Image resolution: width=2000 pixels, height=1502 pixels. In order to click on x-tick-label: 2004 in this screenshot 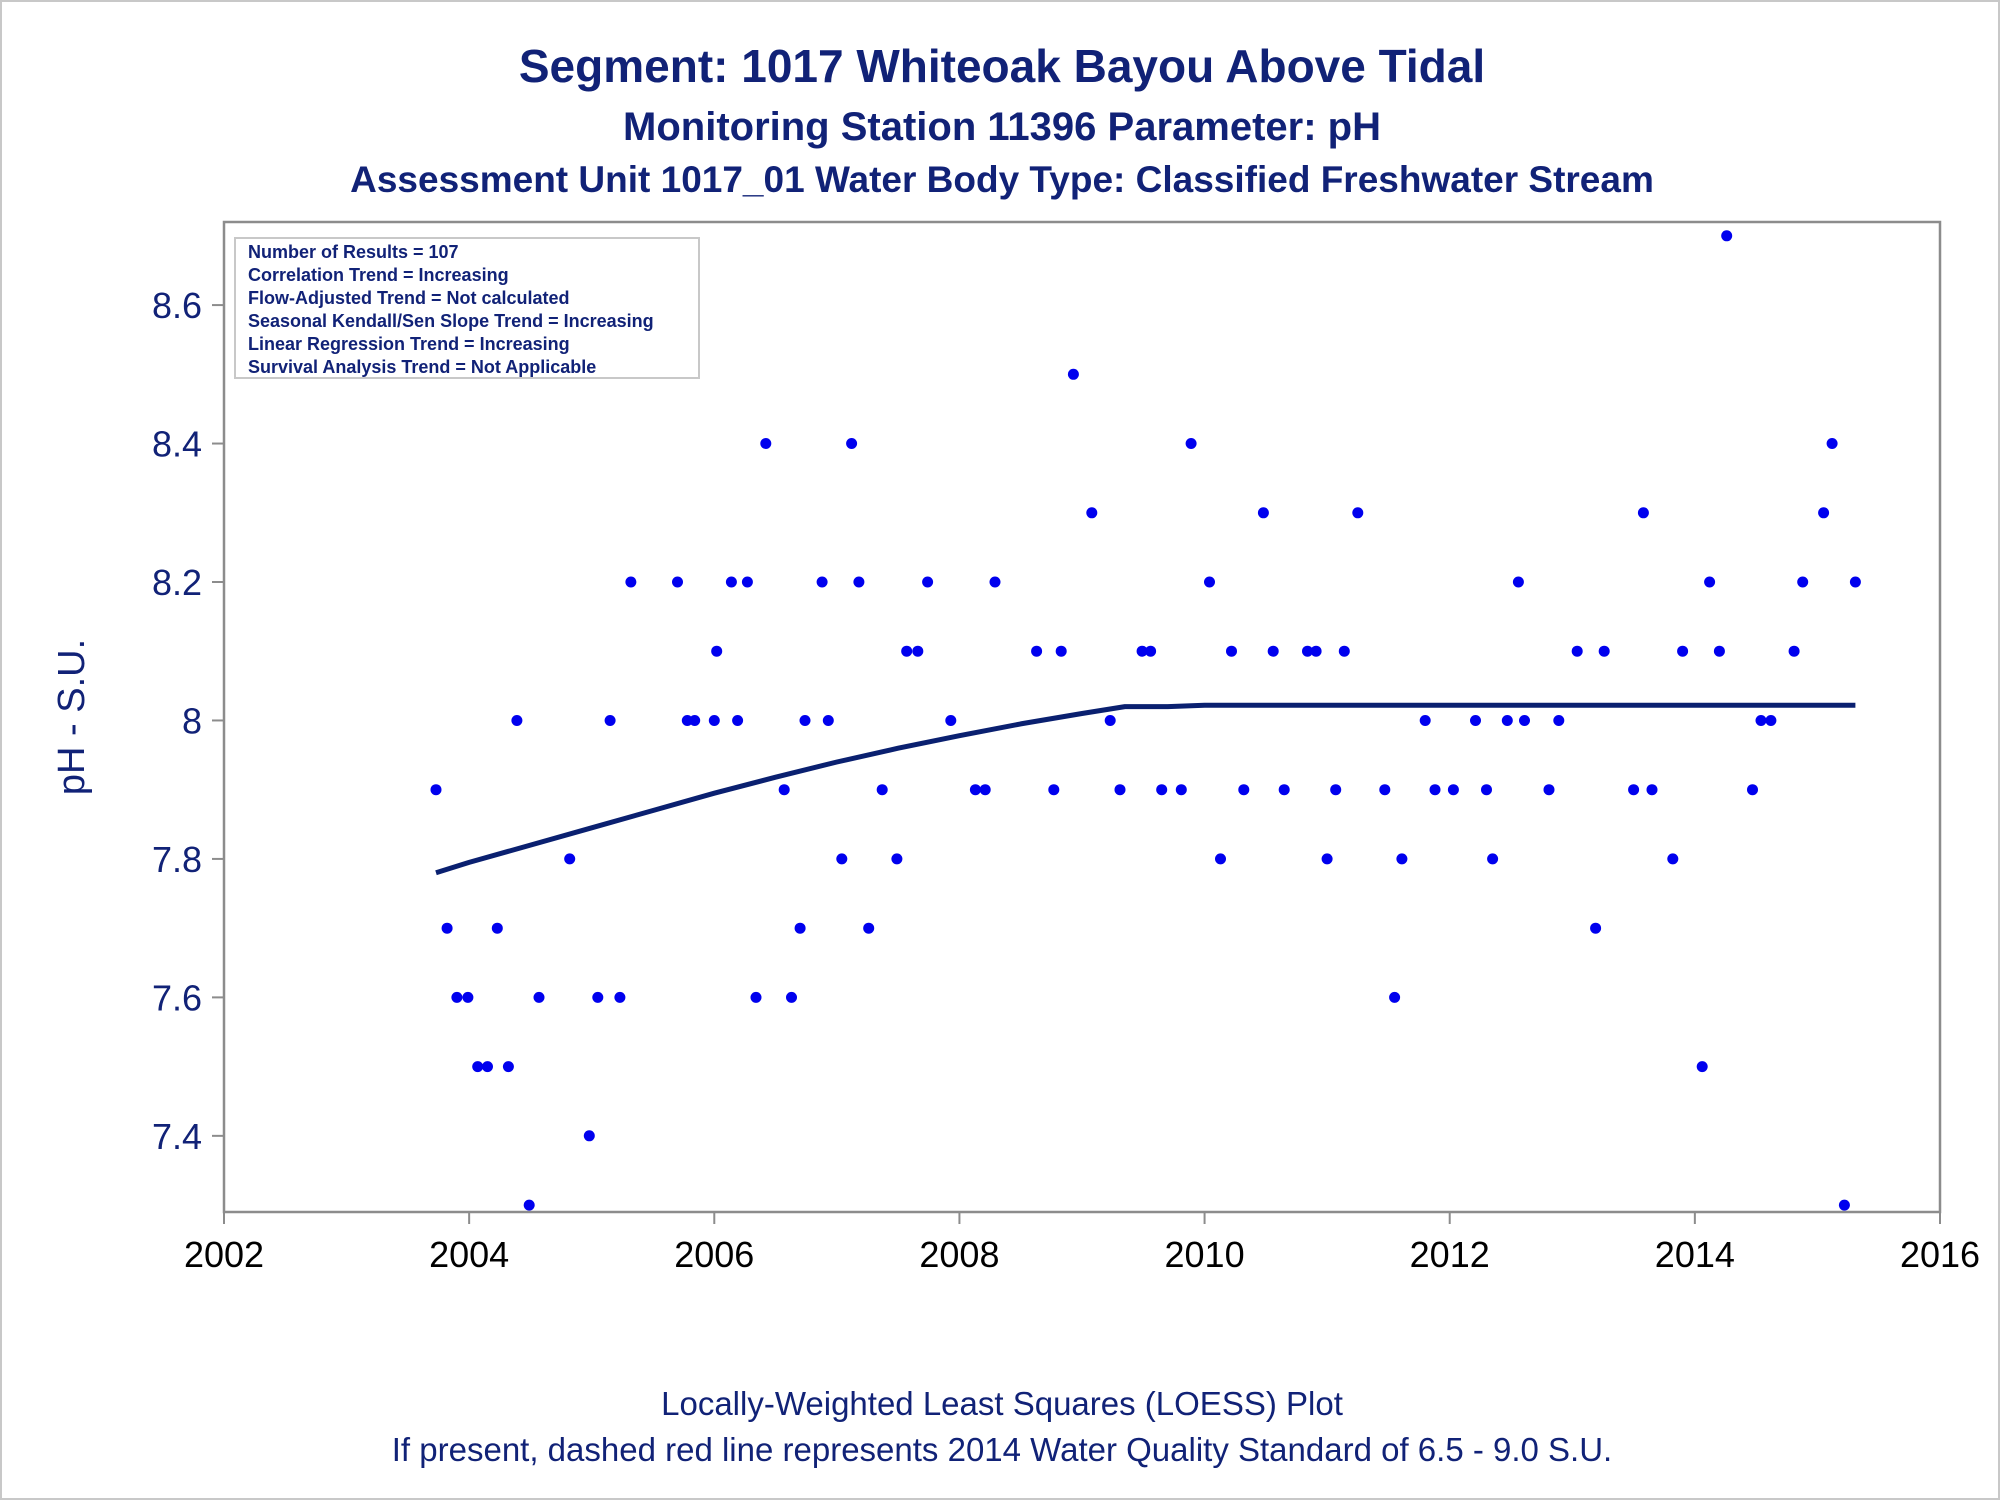, I will do `click(469, 1254)`.